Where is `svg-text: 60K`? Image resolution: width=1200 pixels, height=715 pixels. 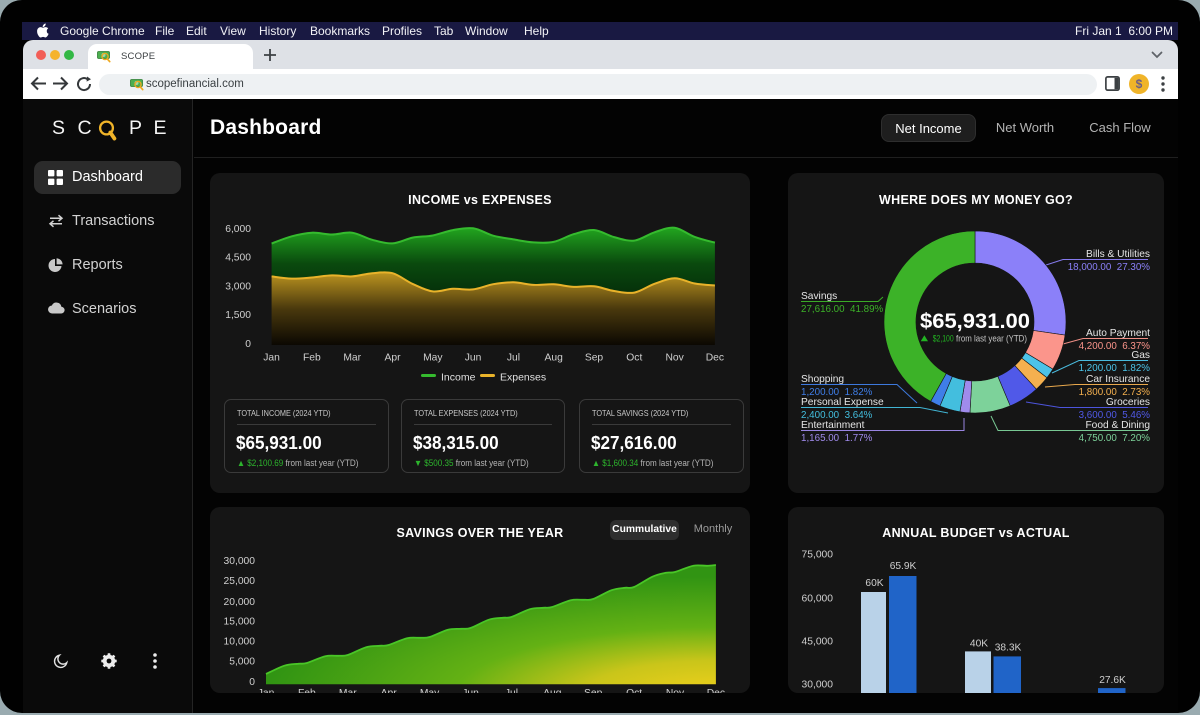 svg-text: 60K is located at coordinates (874, 583).